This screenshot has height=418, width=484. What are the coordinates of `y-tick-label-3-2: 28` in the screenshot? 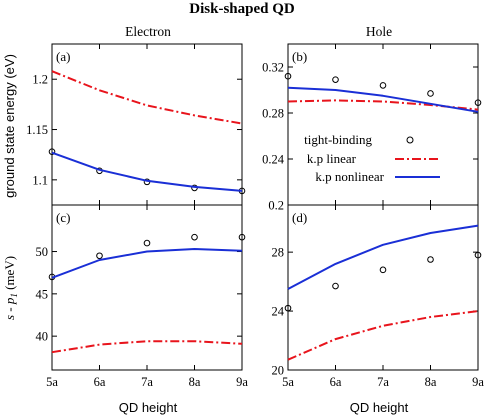 It's located at (278, 253).